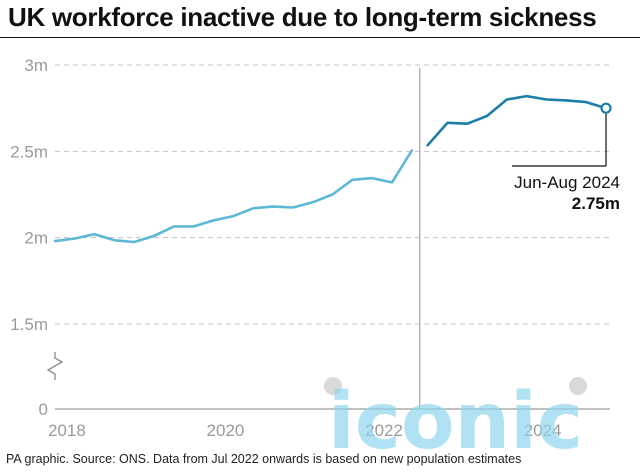 The image size is (640, 475). What do you see at coordinates (55, 366) in the screenshot?
I see `axis-break-mark` at bounding box center [55, 366].